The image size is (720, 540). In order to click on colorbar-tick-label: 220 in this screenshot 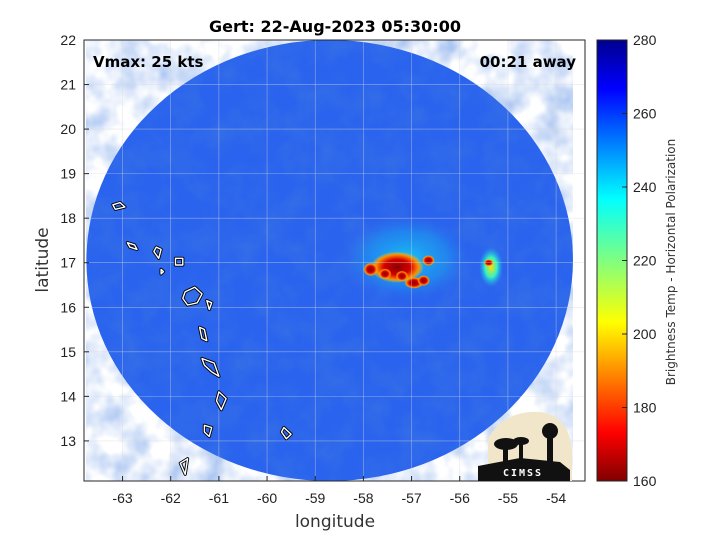, I will do `click(645, 261)`.